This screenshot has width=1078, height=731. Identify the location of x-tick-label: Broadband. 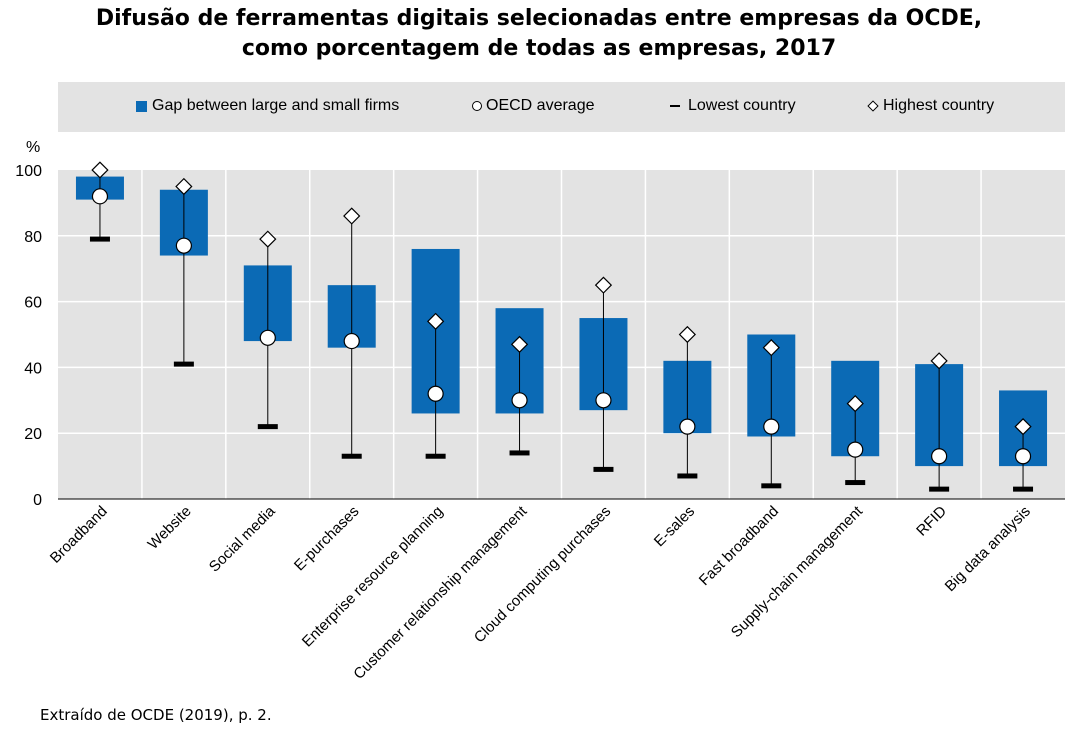
(79, 535).